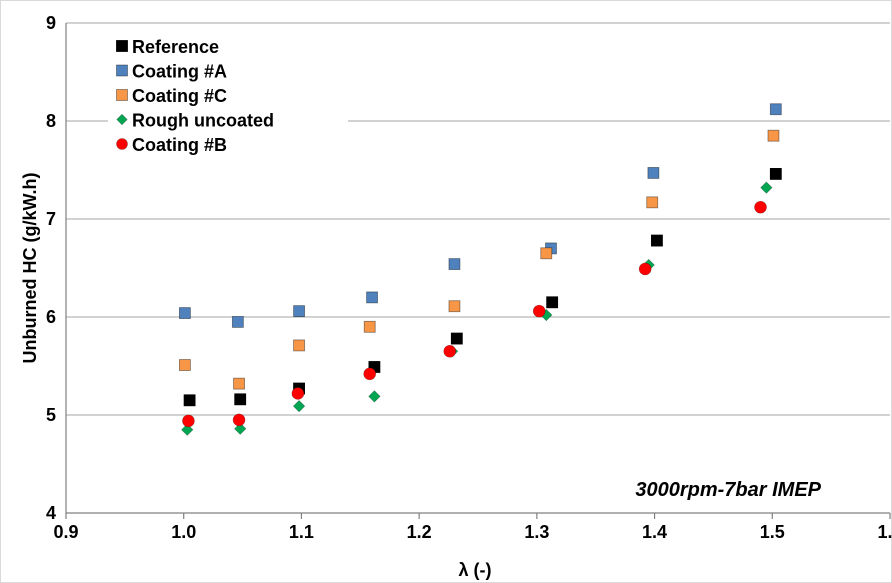 The image size is (892, 583). Describe the element at coordinates (475, 570) in the screenshot. I see `x-axis-title: λ (-)` at that location.